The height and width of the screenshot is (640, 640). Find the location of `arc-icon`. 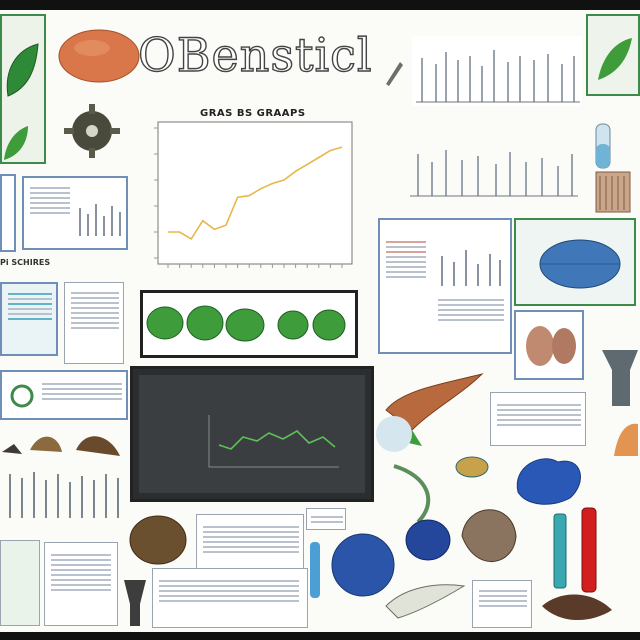

arc-icon is located at coordinates (412, 494).